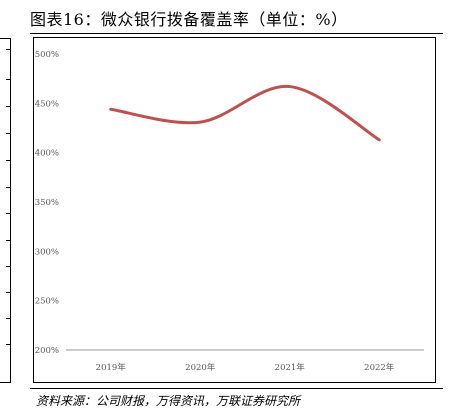  I want to click on x-tick-label: 2022年, so click(379, 367).